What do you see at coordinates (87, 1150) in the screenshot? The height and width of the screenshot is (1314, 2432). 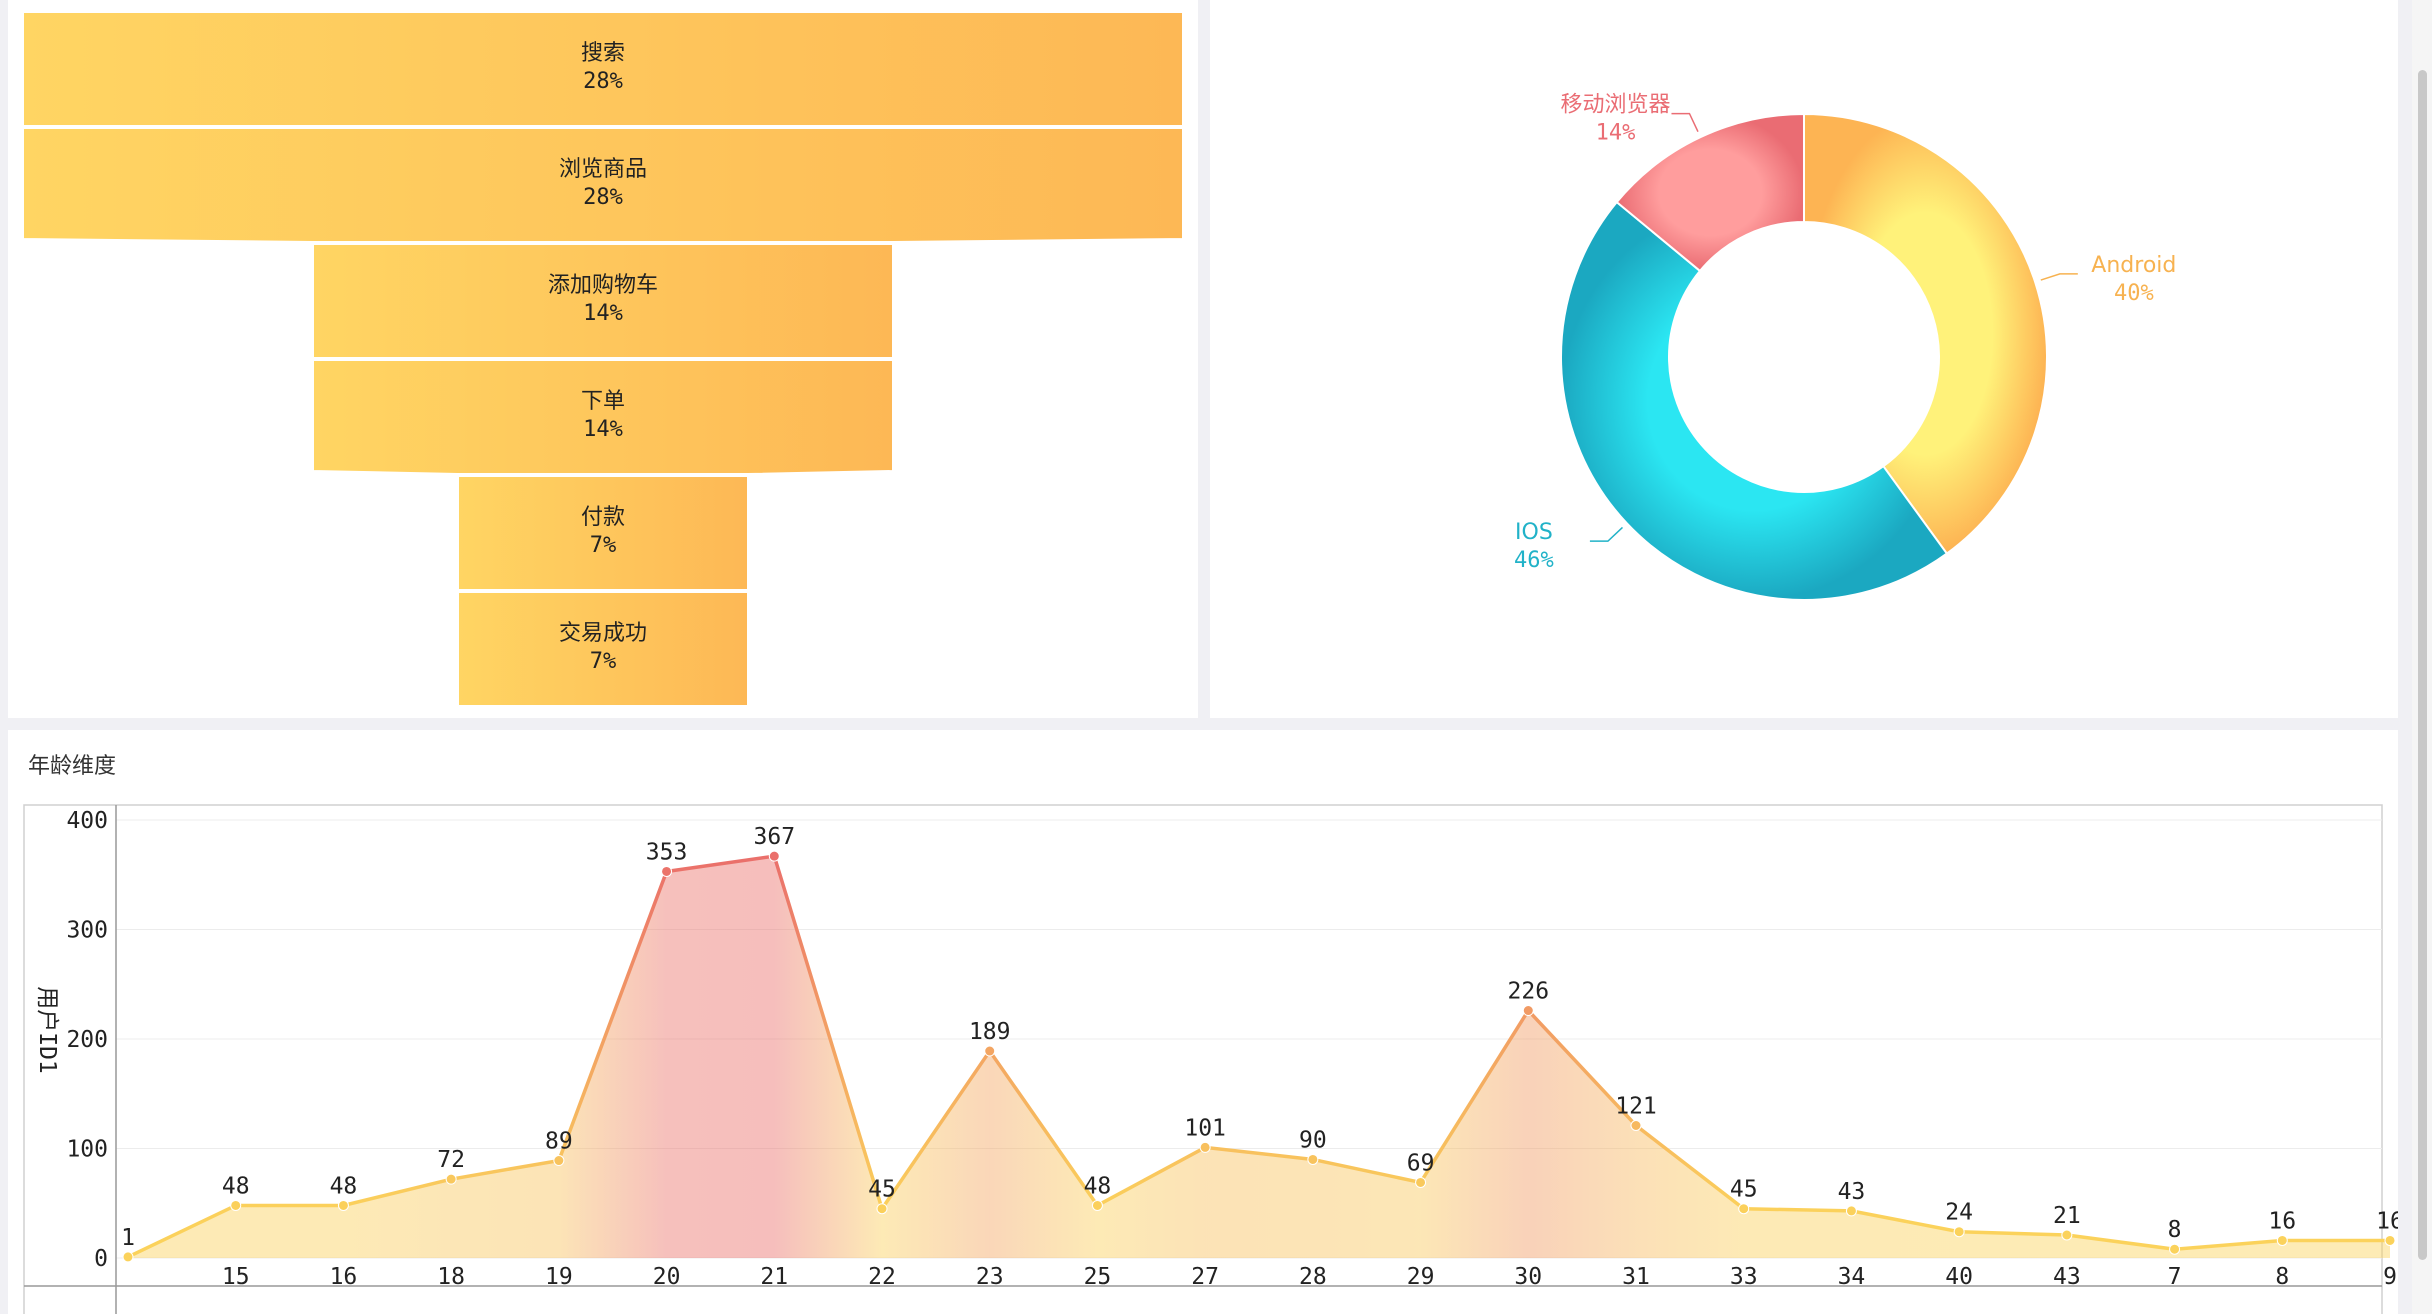 I see `y-tick-label: 100` at bounding box center [87, 1150].